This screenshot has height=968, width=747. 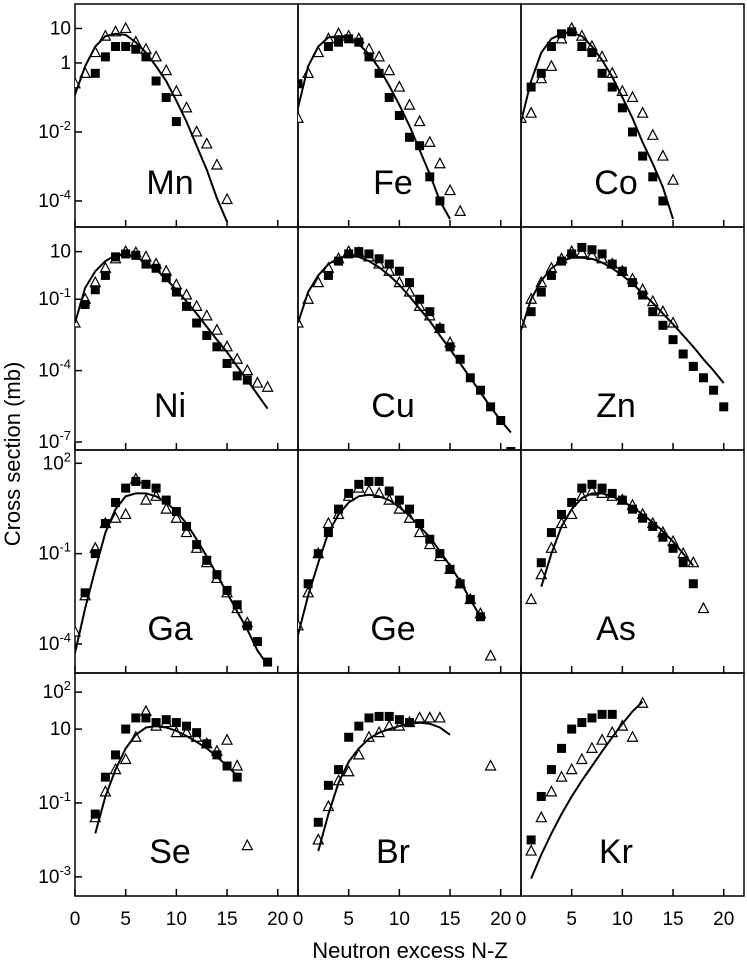 I want to click on y-tick-label: 10⁻¹, so click(x=54, y=297).